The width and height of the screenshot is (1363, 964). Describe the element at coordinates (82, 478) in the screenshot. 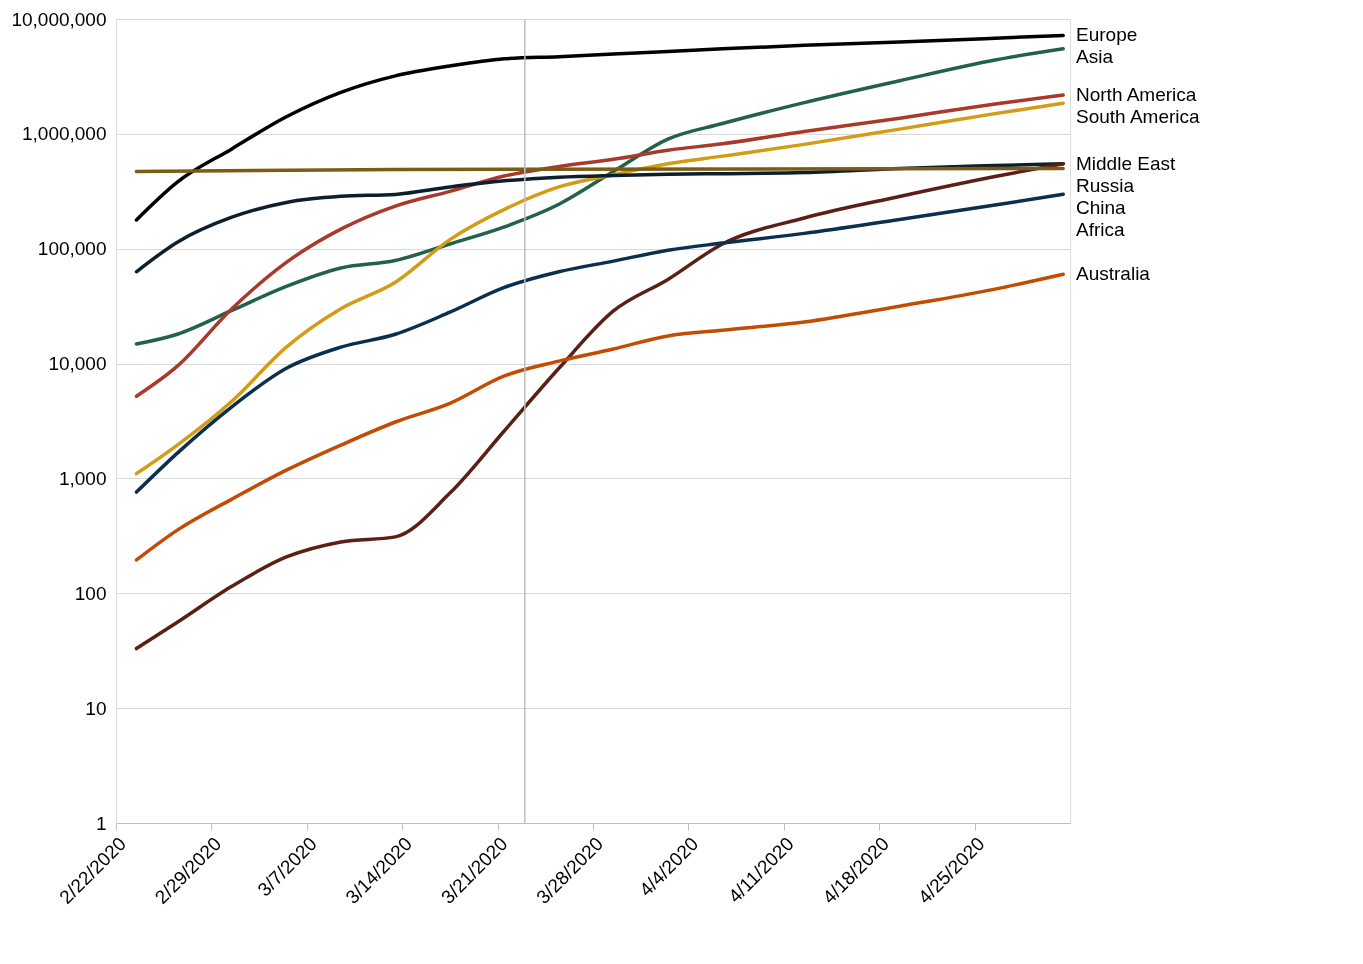

I see `y-tick-label: 1,000` at that location.